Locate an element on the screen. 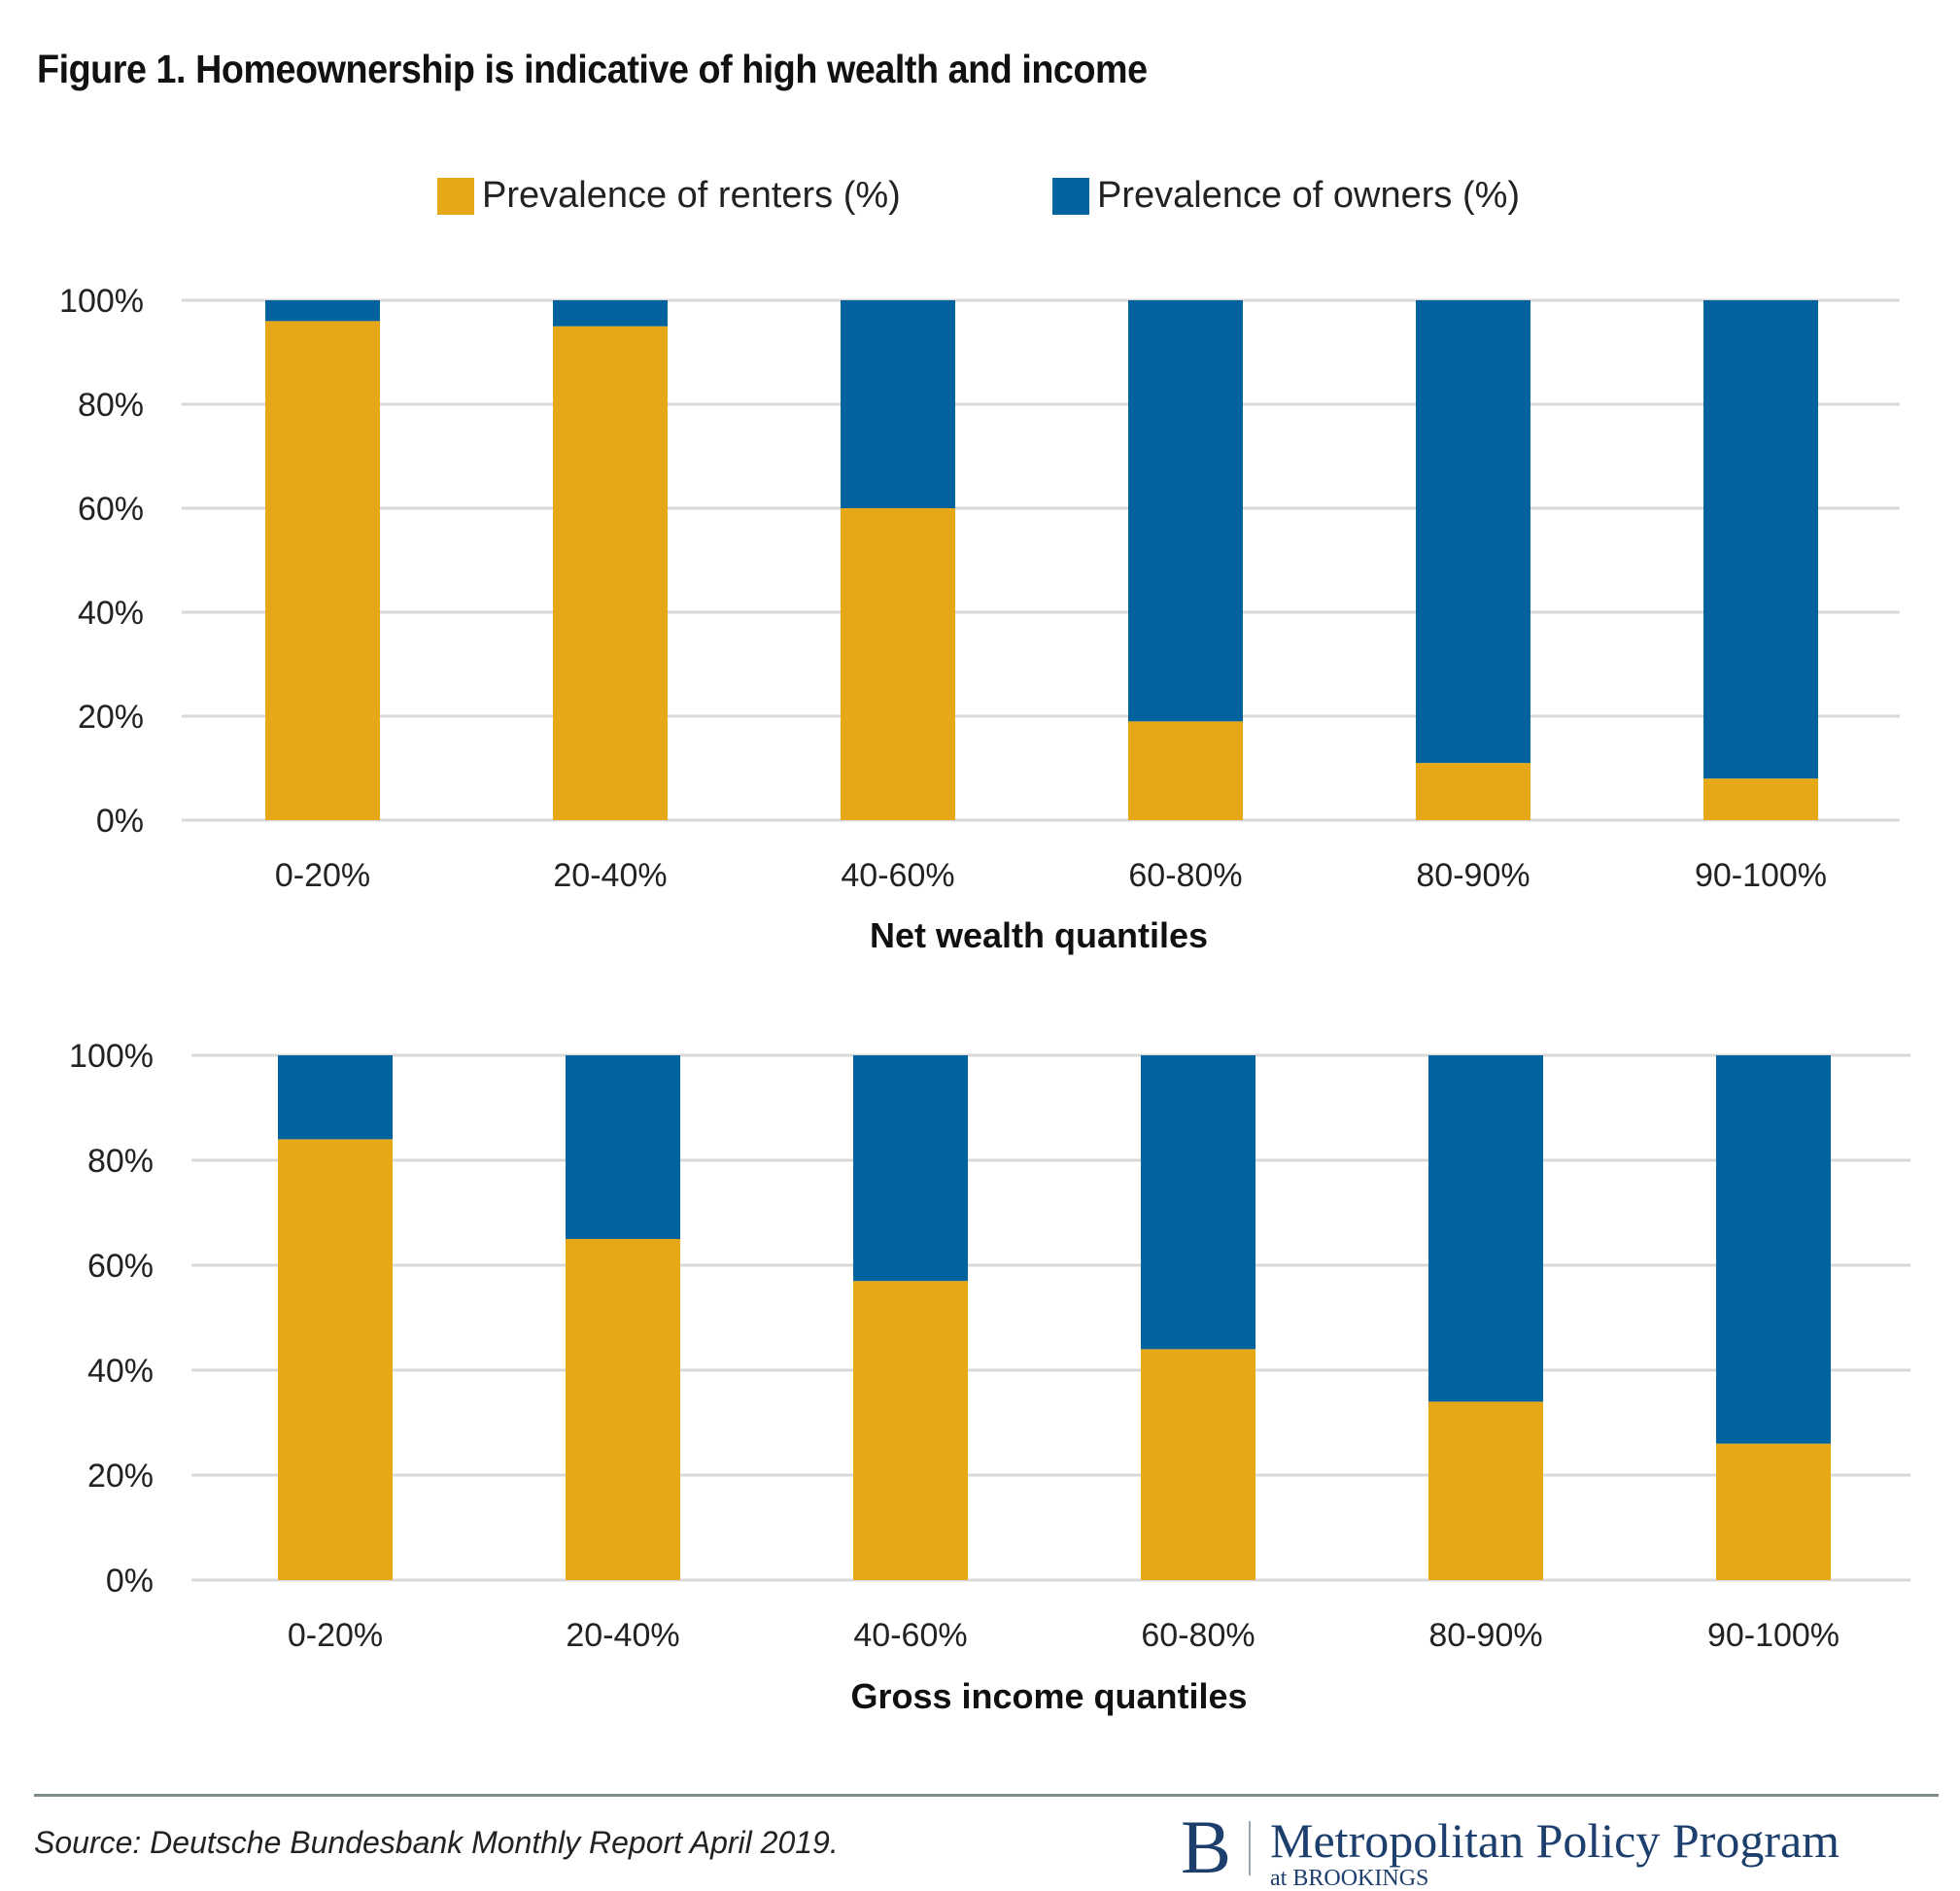 The width and height of the screenshot is (1960, 1891). legend-swatch-owners is located at coordinates (1070, 196).